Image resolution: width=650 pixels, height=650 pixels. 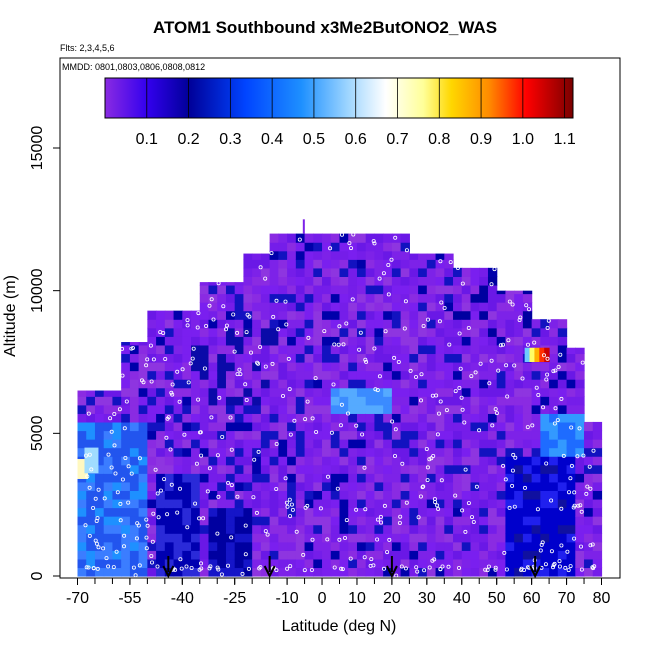 What do you see at coordinates (352, 567) in the screenshot?
I see `flight-arrows` at bounding box center [352, 567].